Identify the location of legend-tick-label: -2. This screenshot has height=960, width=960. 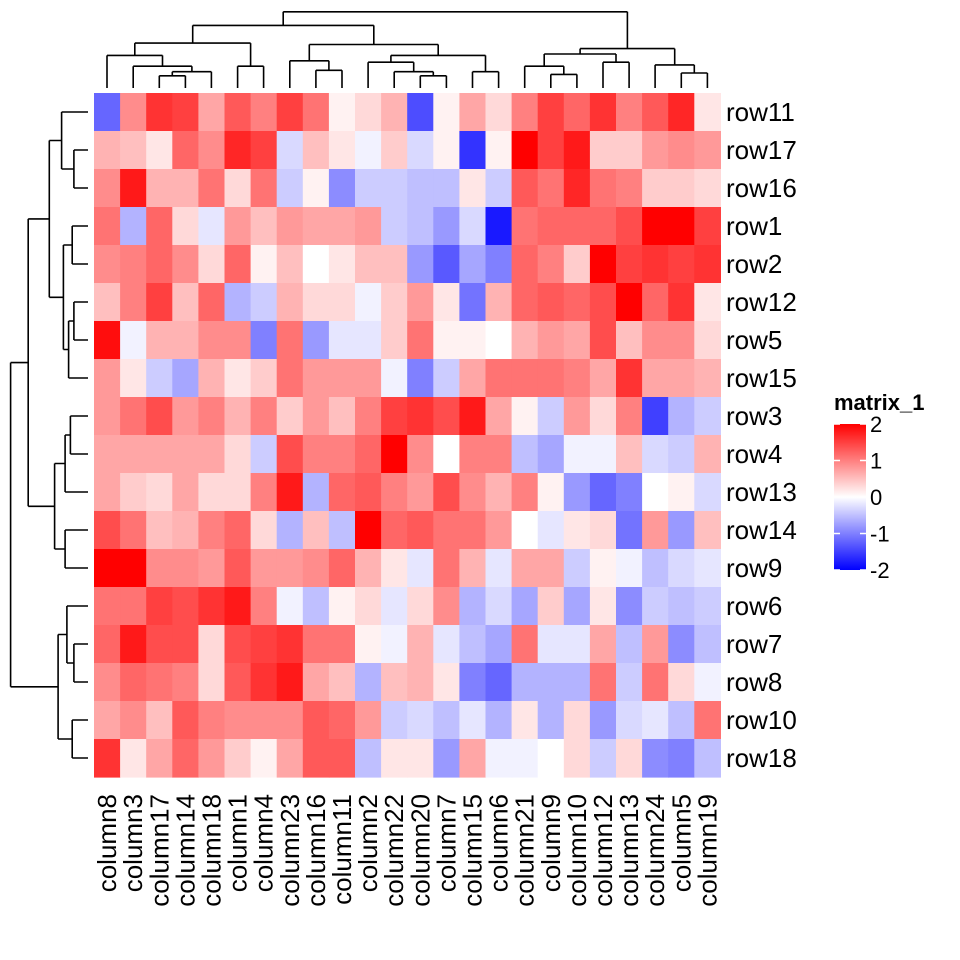
(880, 570).